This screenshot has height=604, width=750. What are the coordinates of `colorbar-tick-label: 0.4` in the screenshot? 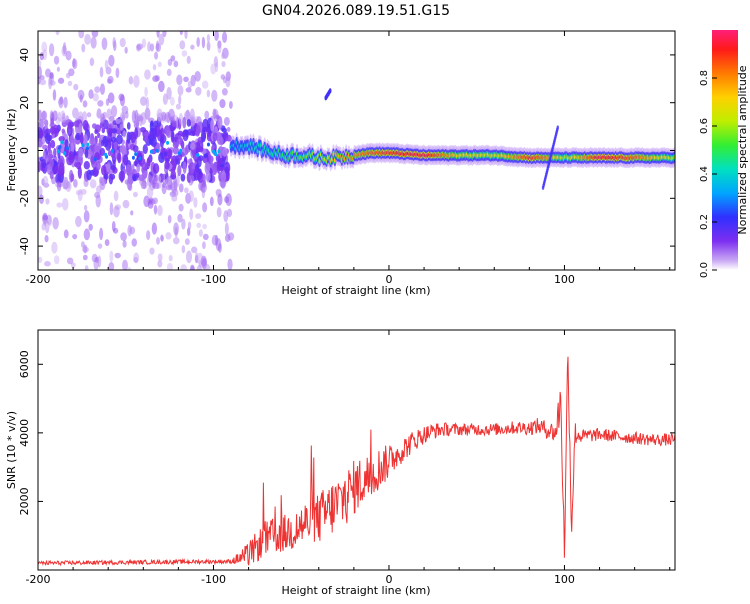 It's located at (704, 174).